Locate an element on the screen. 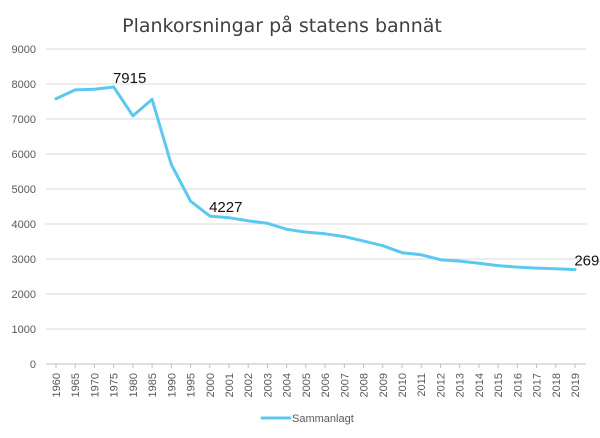 Image resolution: width=600 pixels, height=438 pixels. x-tick-label: 2010 is located at coordinates (403, 385).